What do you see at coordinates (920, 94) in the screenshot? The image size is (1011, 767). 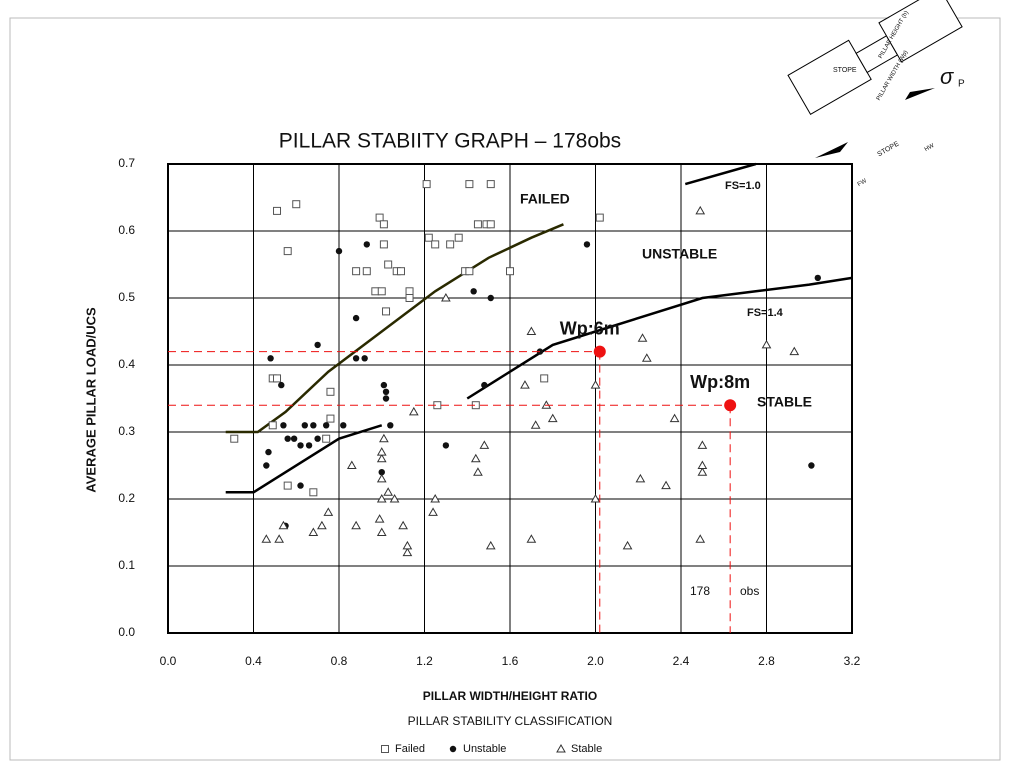 I see `load-arrow` at bounding box center [920, 94].